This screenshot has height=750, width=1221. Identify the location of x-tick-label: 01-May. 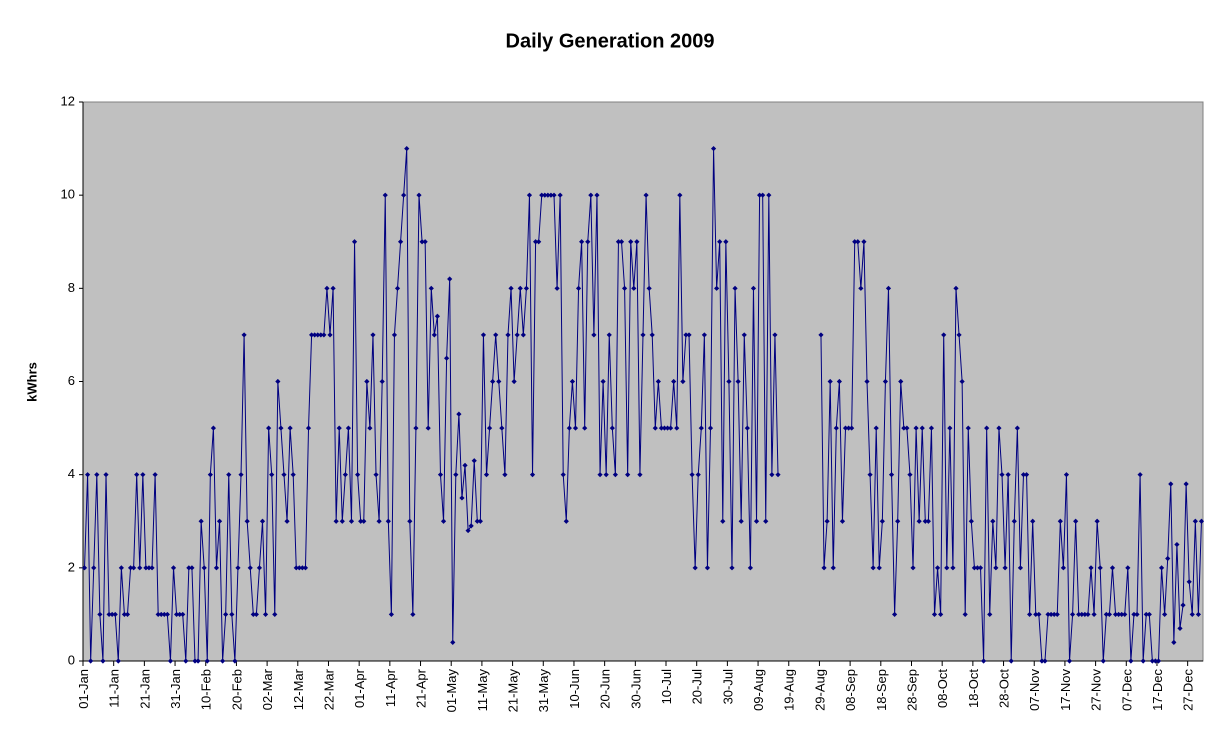
(451, 691).